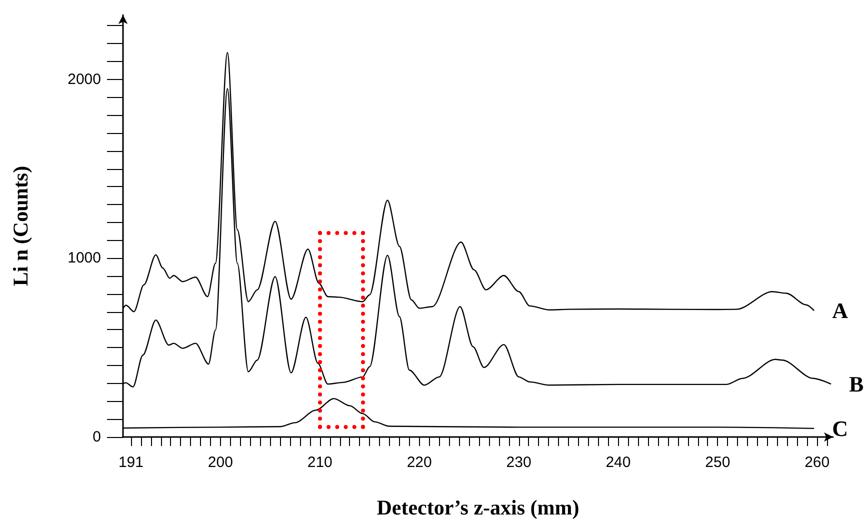 Image resolution: width=864 pixels, height=529 pixels. Describe the element at coordinates (618, 462) in the screenshot. I see `x-tick-label: 240` at that location.